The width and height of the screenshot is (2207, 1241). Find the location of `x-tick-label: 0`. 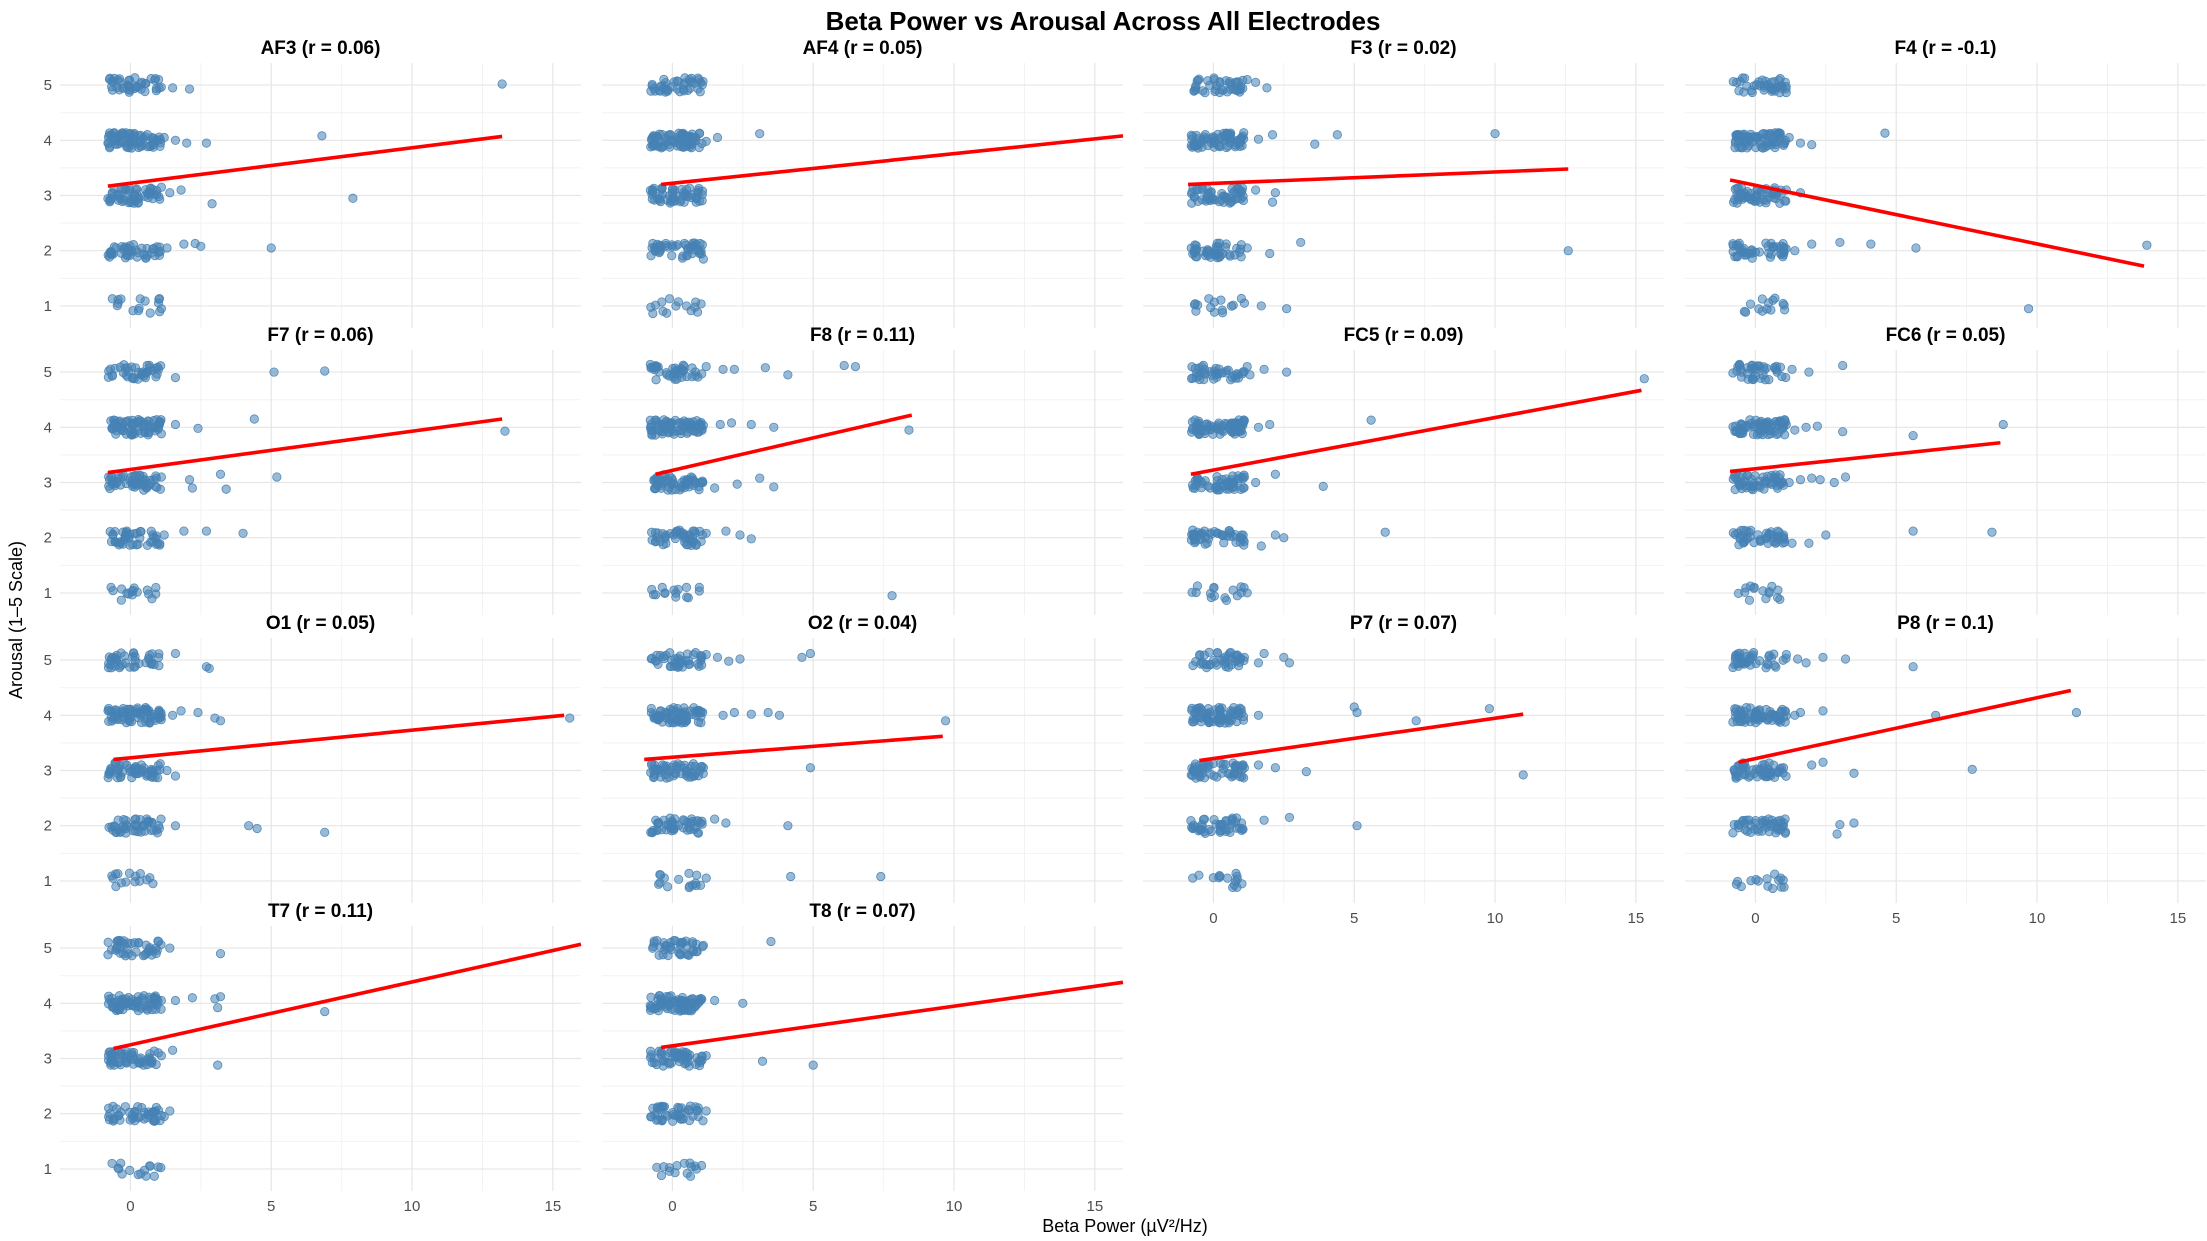

x-tick-label: 0 is located at coordinates (1755, 918).